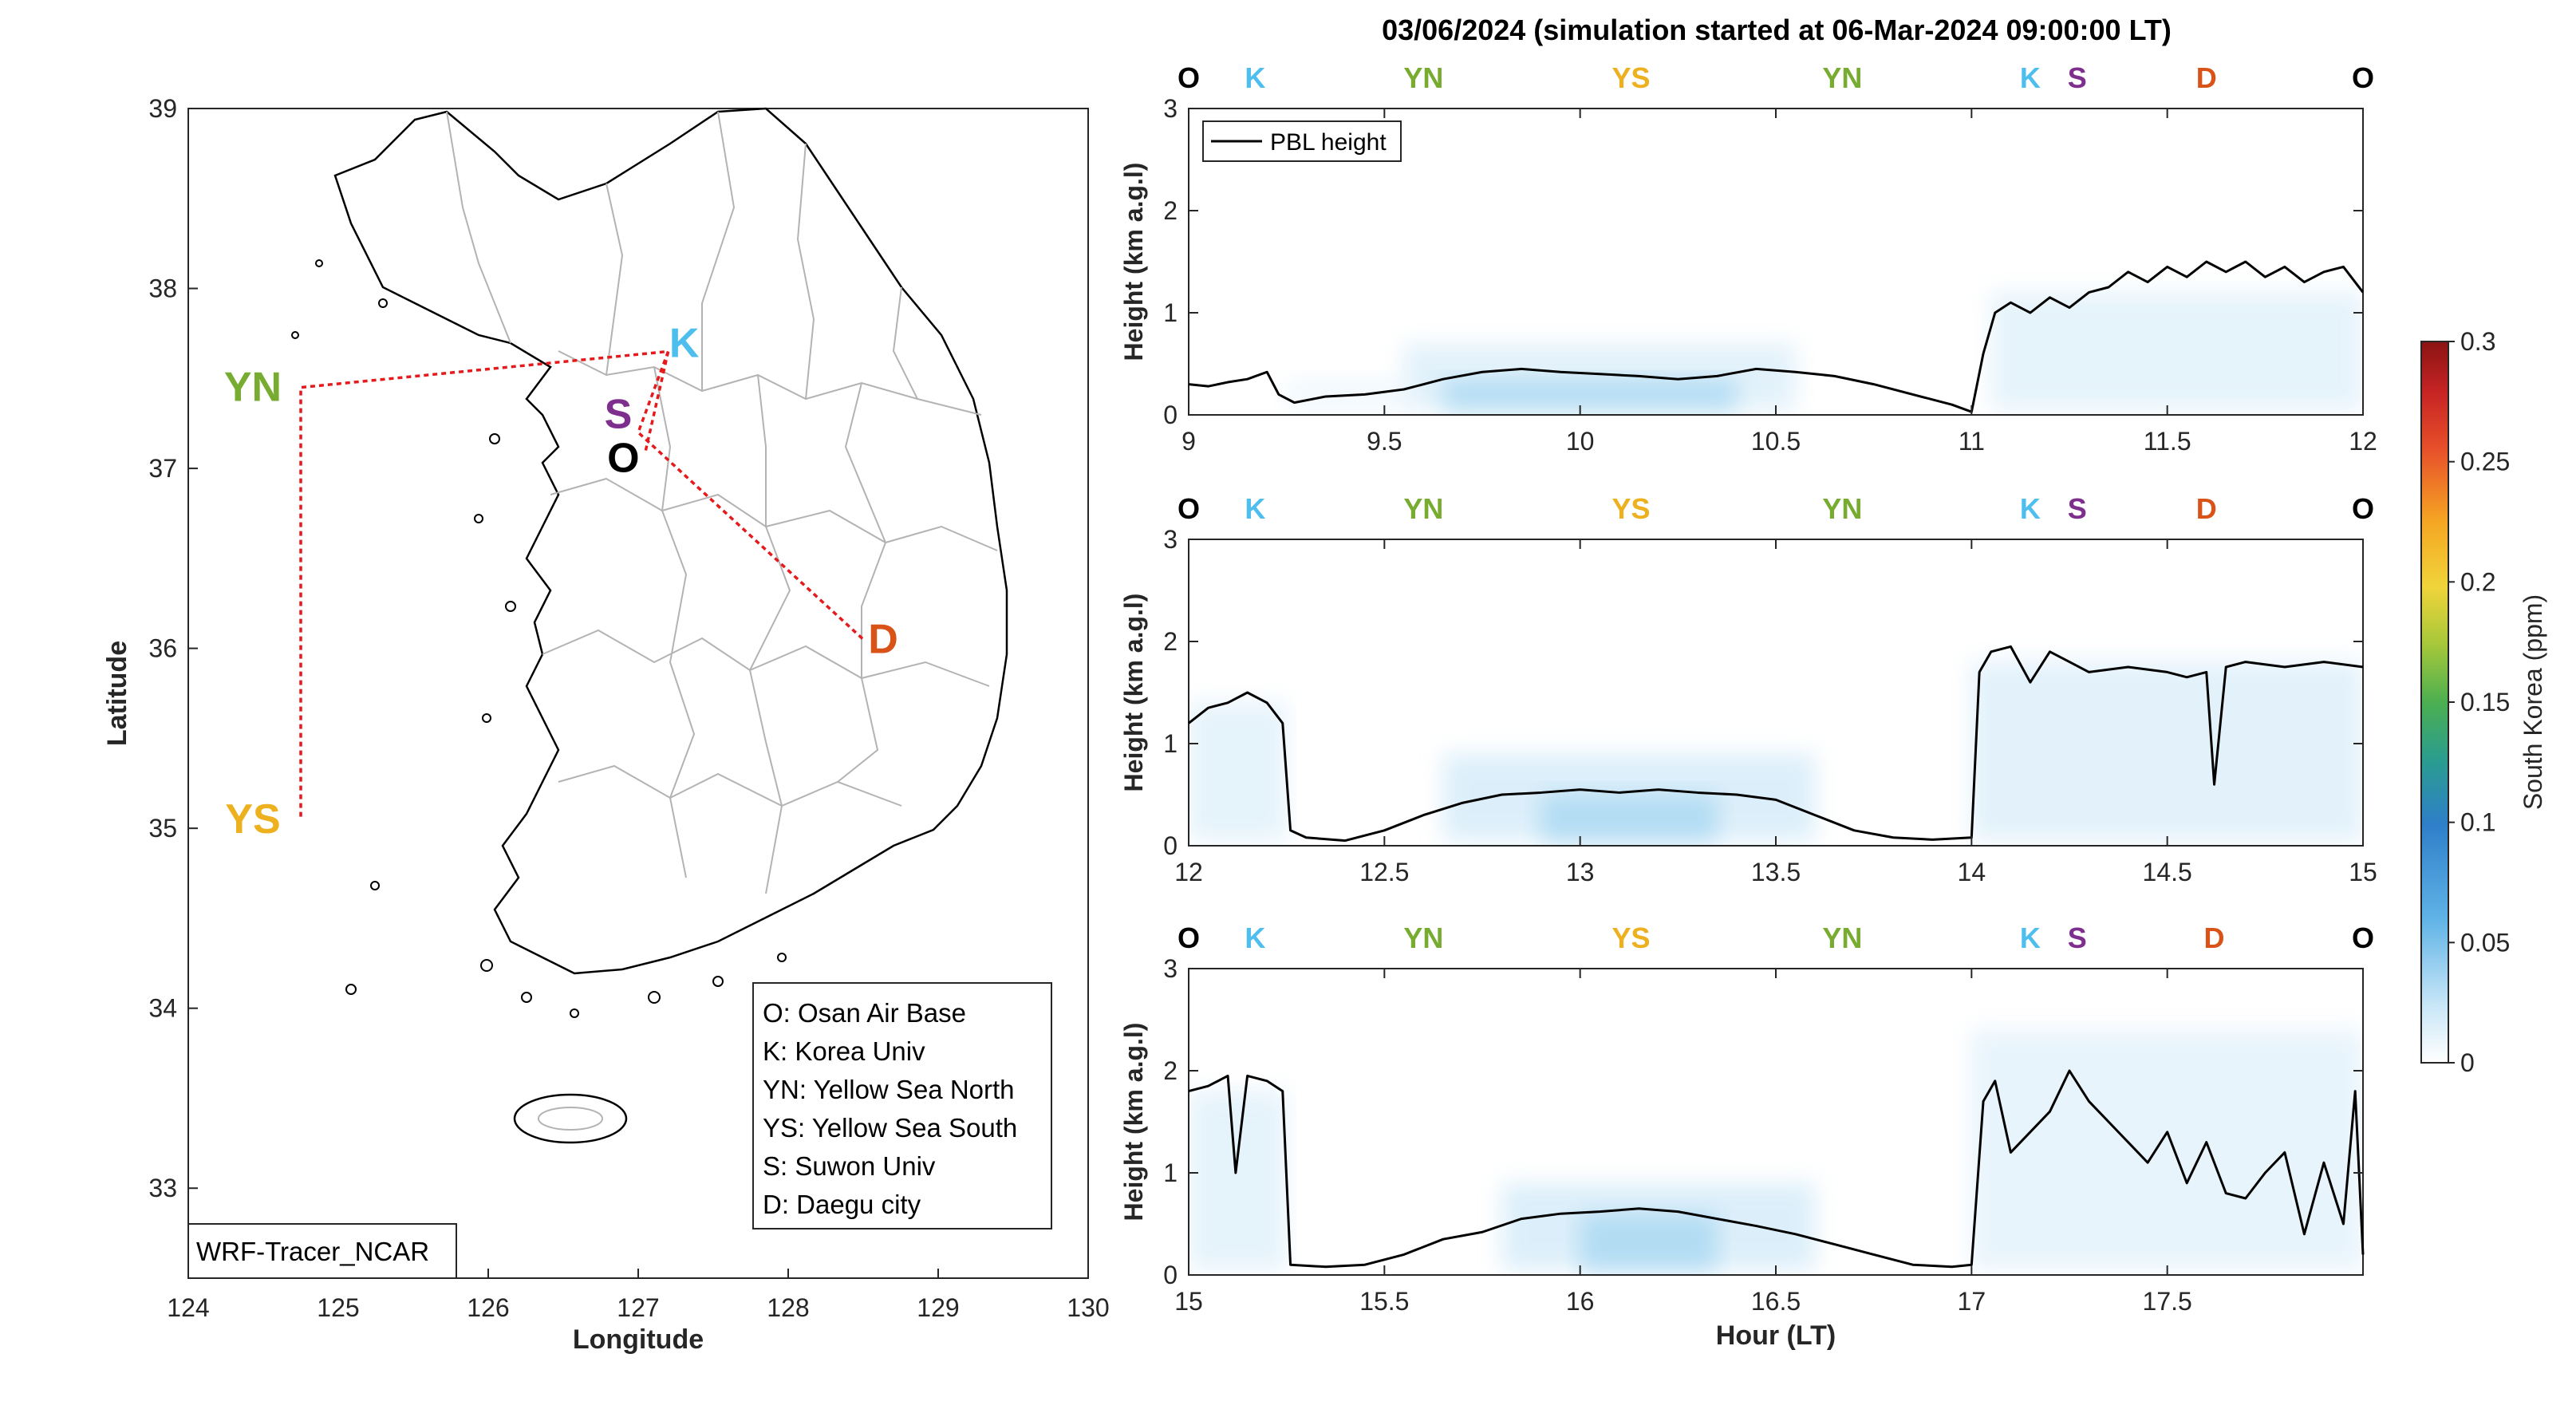 This screenshot has width=2576, height=1413. I want to click on map-site-labels: YN YS KSO D, so click(561, 581).